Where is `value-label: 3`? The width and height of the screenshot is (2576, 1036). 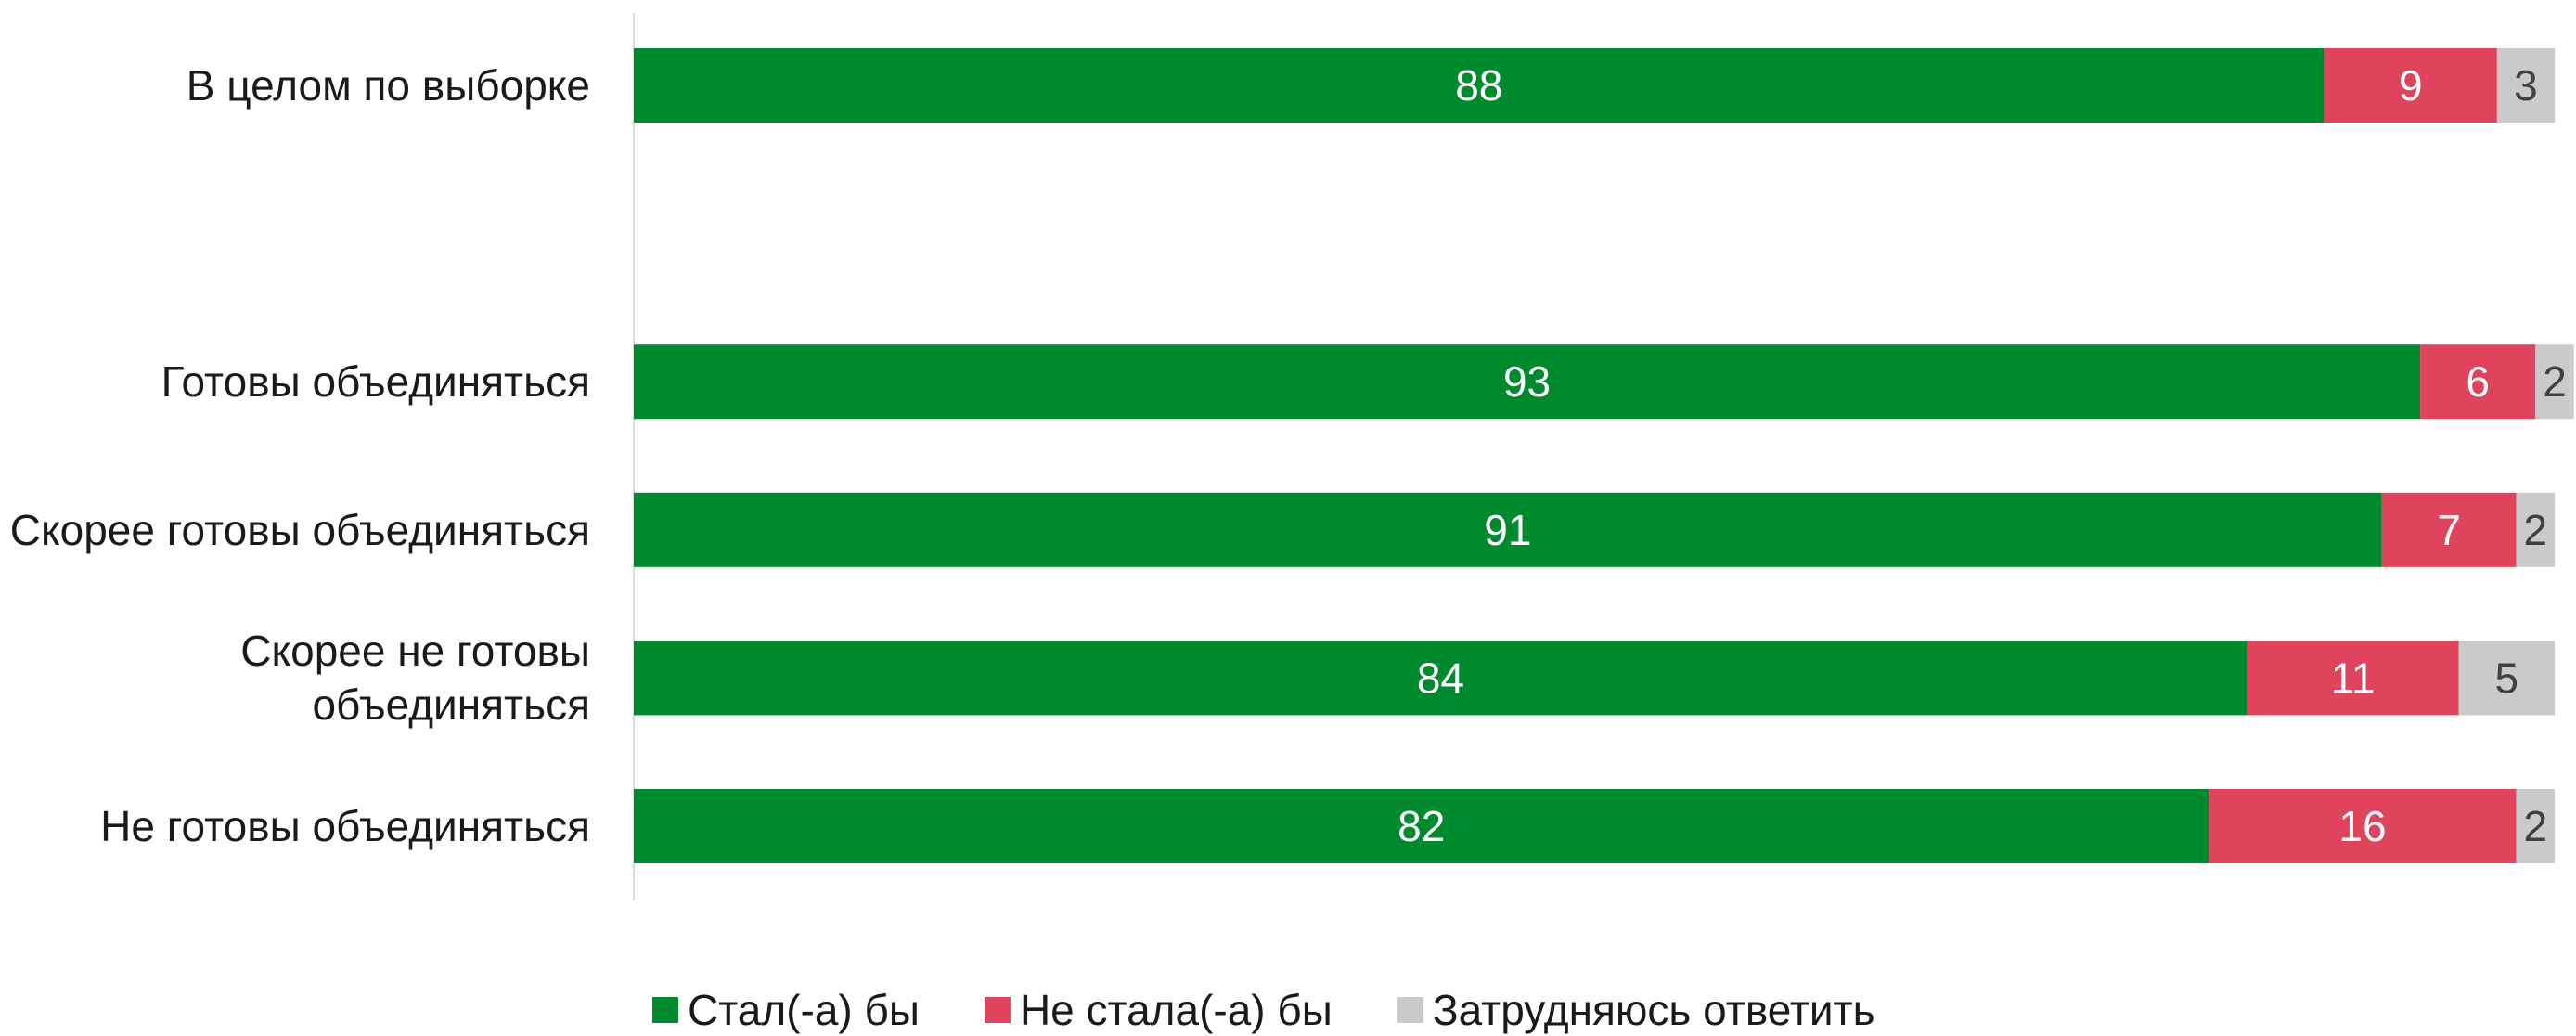 value-label: 3 is located at coordinates (2526, 85).